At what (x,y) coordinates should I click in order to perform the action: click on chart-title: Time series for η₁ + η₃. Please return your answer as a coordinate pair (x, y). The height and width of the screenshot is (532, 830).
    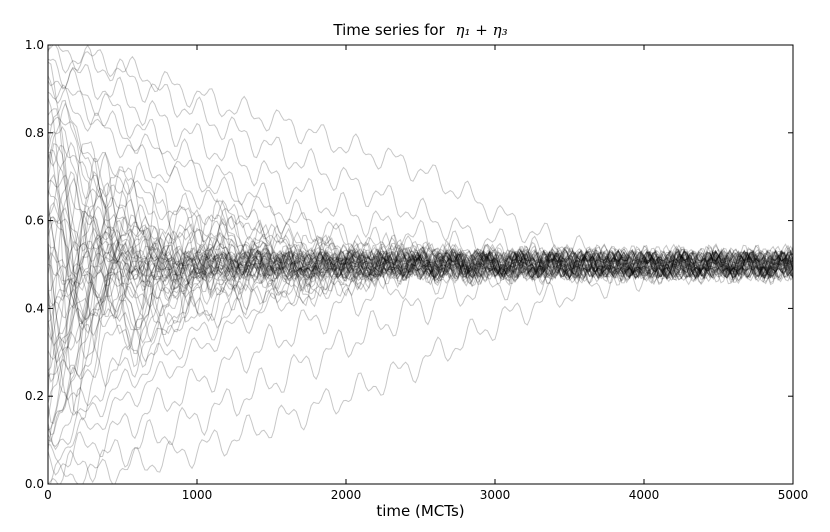
    Looking at the image, I should click on (419, 30).